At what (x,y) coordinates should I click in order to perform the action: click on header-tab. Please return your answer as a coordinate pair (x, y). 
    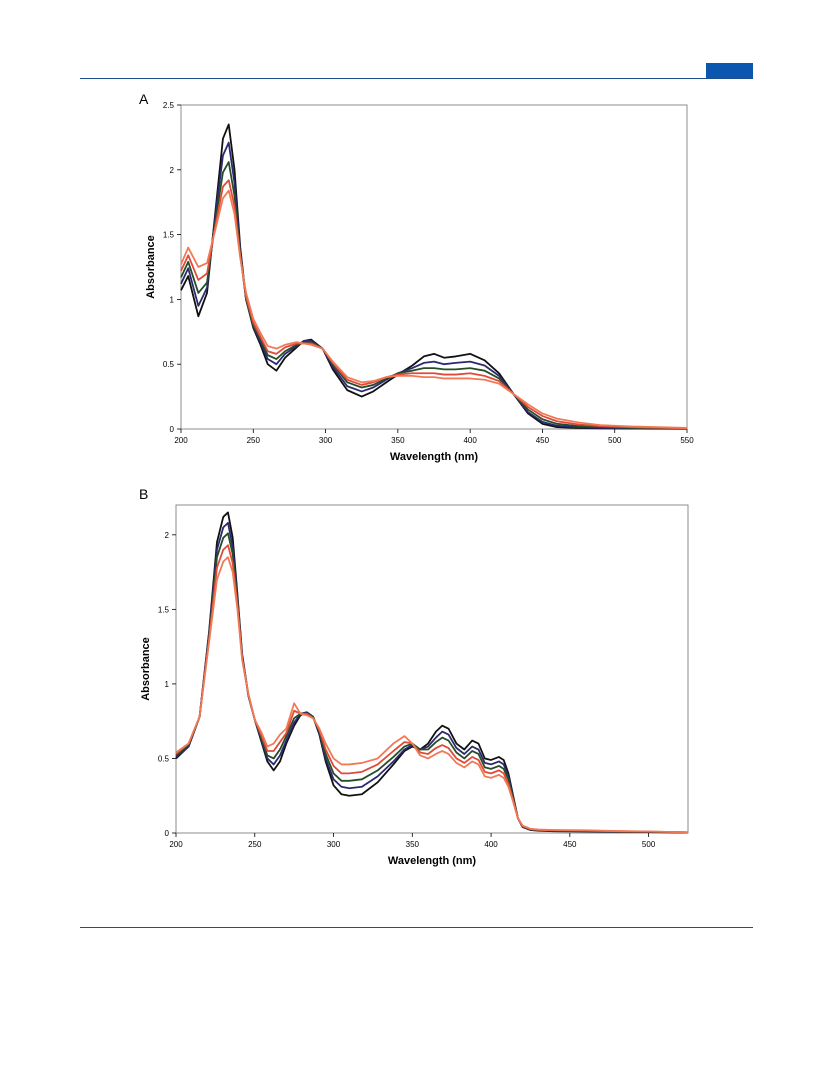
    Looking at the image, I should click on (729, 70).